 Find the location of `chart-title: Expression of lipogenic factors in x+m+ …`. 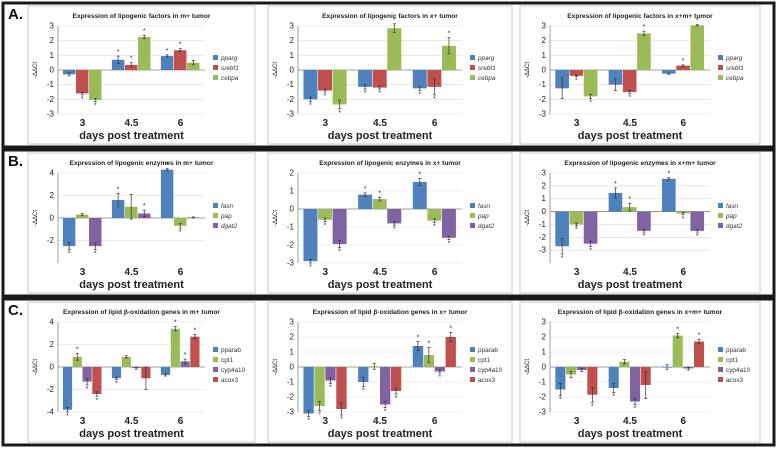

chart-title: Expression of lipogenic factors in x+m+ … is located at coordinates (640, 16).